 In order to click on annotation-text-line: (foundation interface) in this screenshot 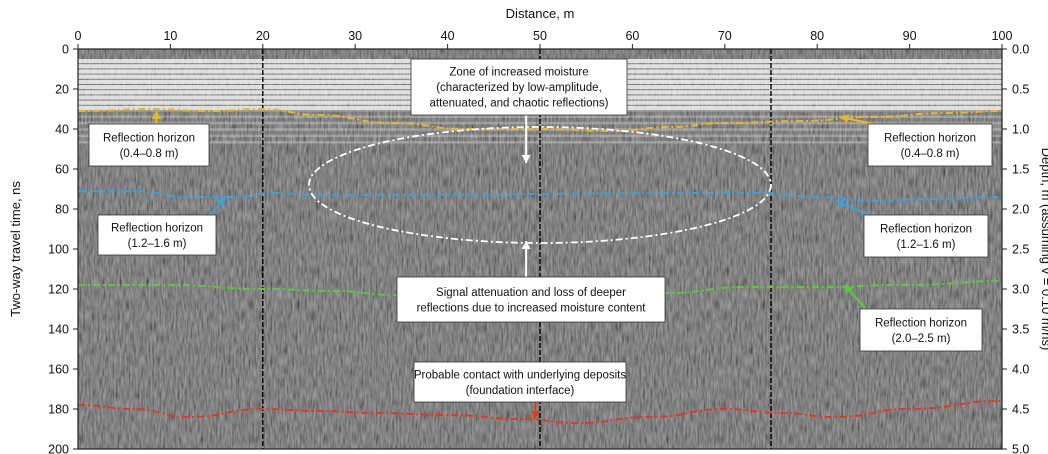, I will do `click(520, 391)`.